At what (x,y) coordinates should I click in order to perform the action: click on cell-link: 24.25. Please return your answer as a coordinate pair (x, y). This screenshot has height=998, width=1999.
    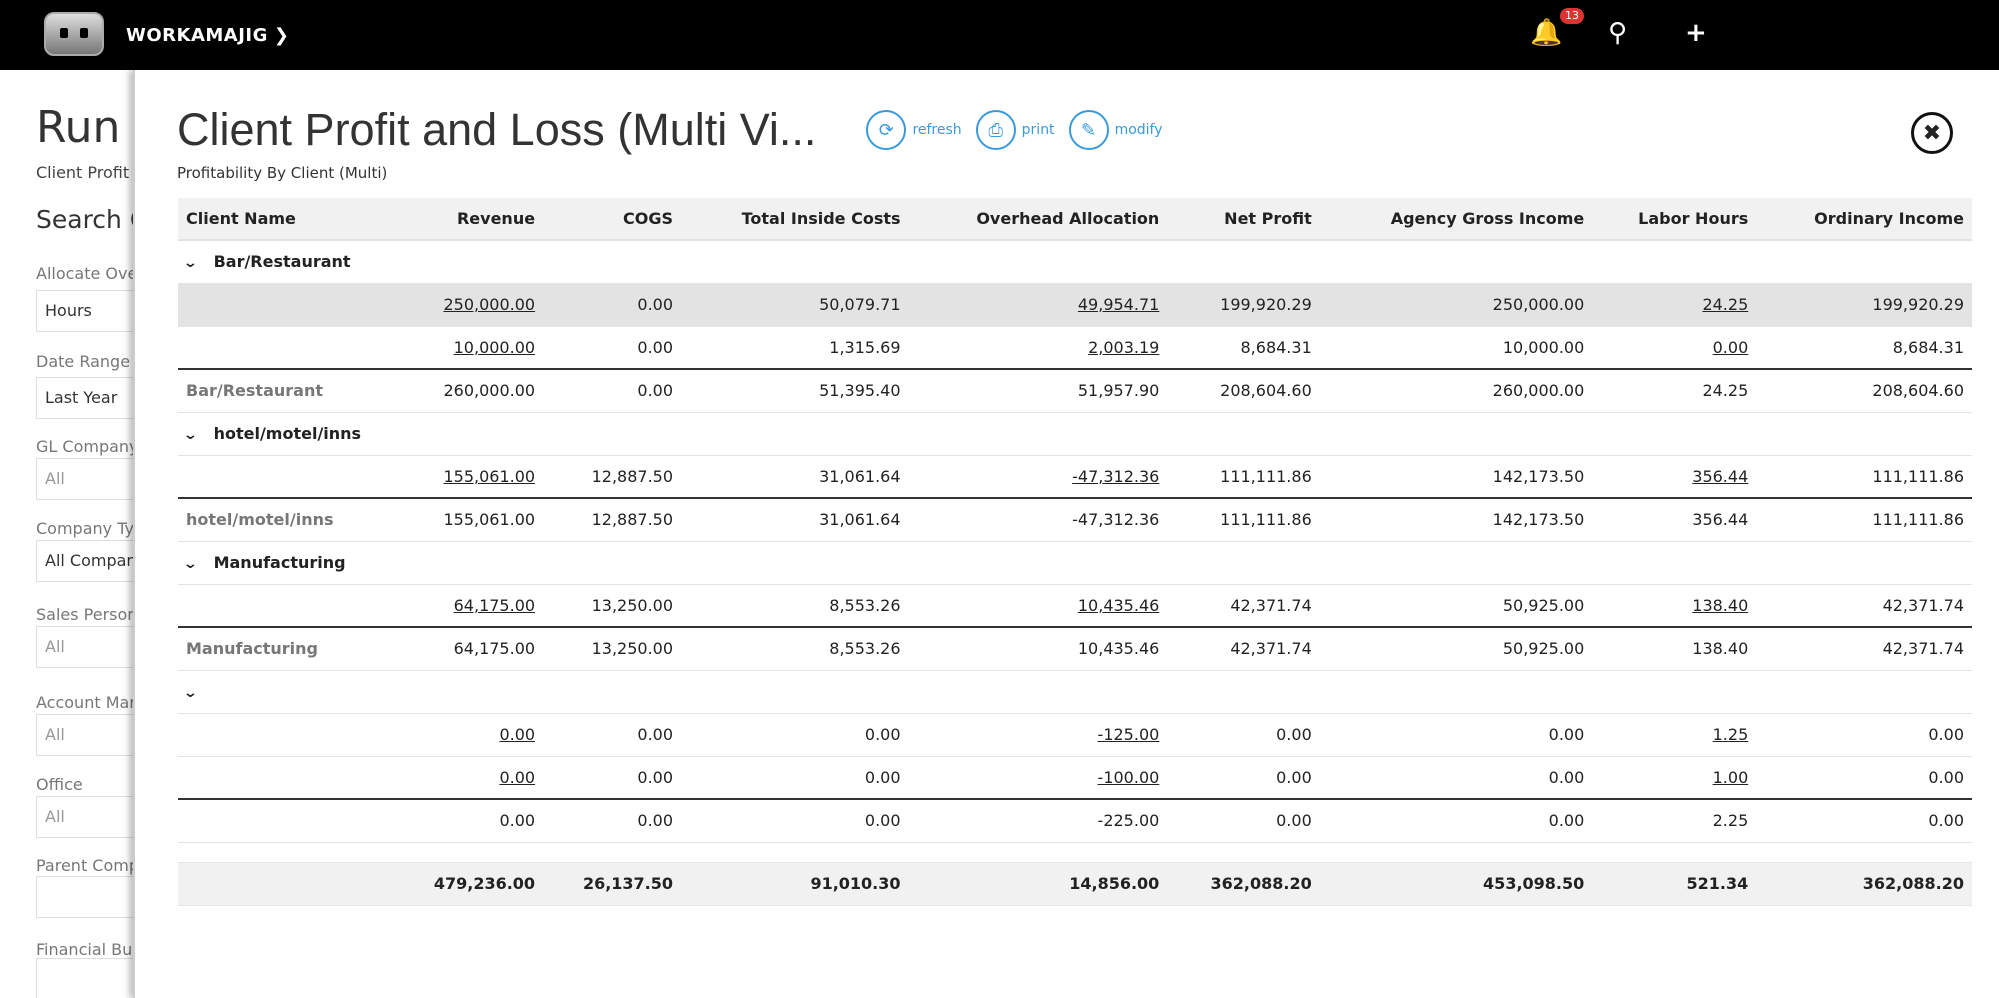
    Looking at the image, I should click on (1725, 304).